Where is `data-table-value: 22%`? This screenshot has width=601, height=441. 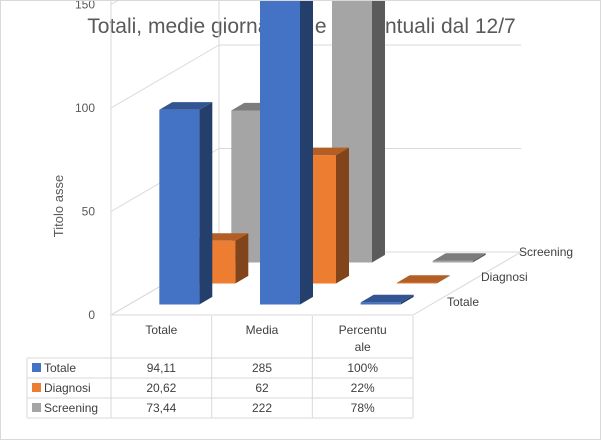 data-table-value: 22% is located at coordinates (363, 388).